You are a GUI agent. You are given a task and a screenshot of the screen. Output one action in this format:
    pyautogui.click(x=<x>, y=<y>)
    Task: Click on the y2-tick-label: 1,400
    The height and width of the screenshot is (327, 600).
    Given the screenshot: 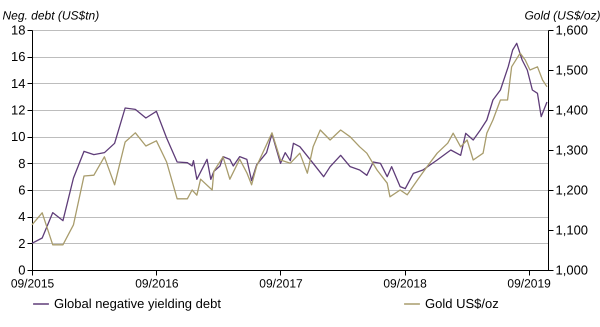 What is the action you would take?
    pyautogui.click(x=572, y=110)
    